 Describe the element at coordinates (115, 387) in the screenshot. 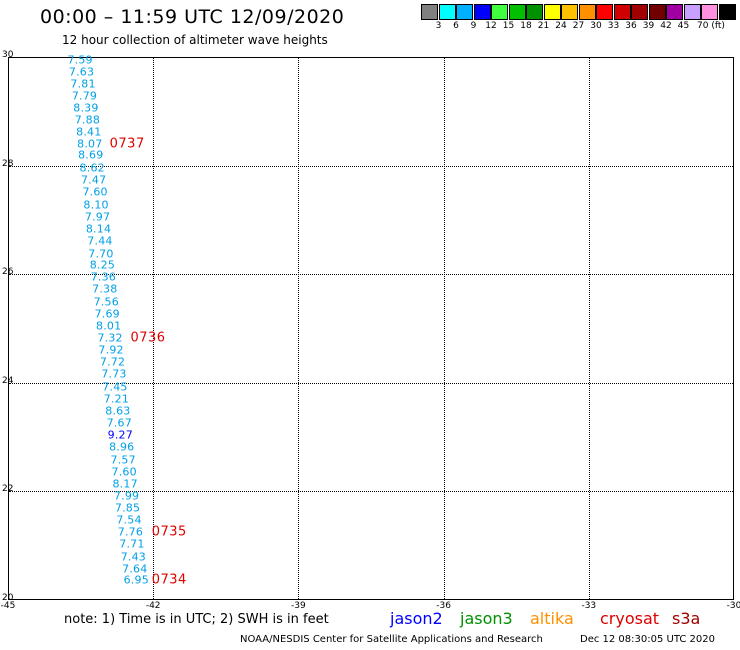

I see `swh-value: 7.45` at that location.